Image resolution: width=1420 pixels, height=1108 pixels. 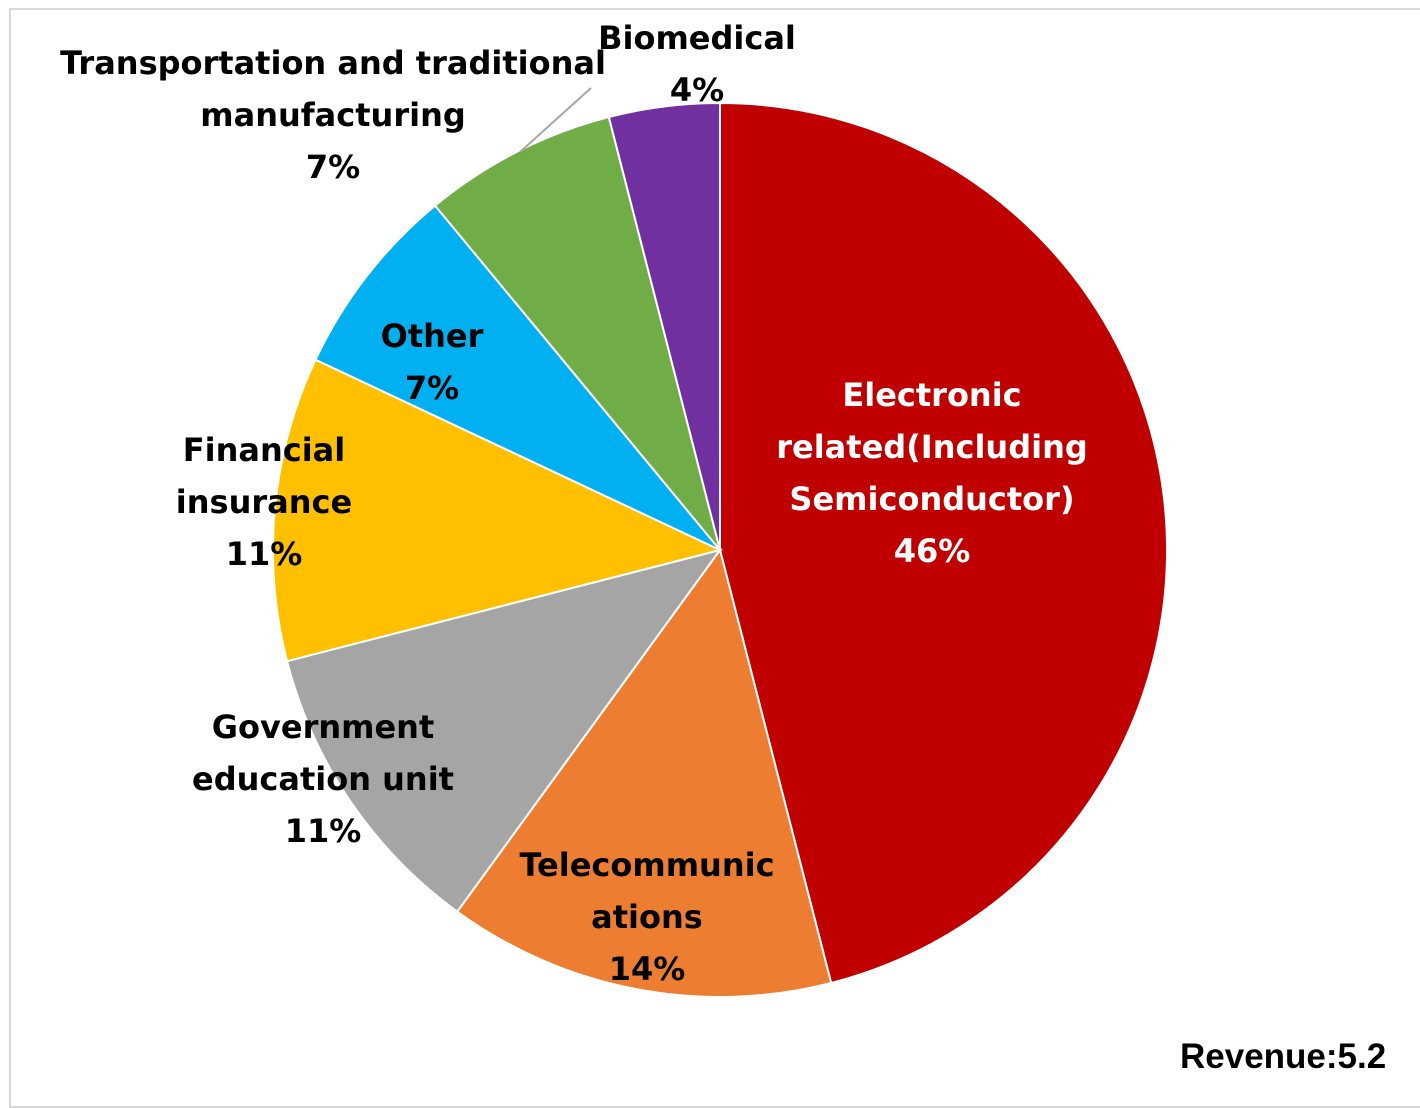 I want to click on revenue-label: Revenue:5.2, so click(x=1283, y=1056).